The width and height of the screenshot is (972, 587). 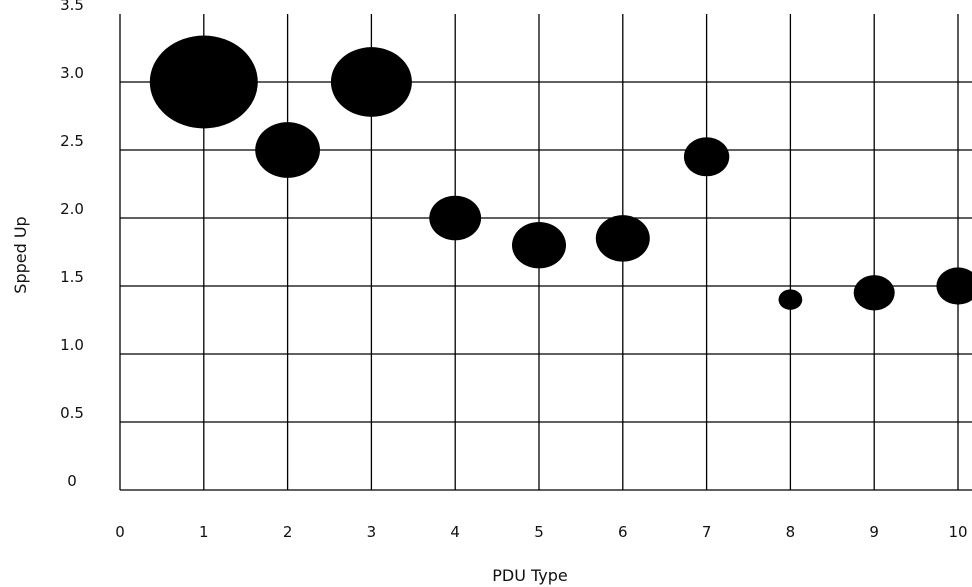 What do you see at coordinates (372, 532) in the screenshot?
I see `x-tick-label: 3` at bounding box center [372, 532].